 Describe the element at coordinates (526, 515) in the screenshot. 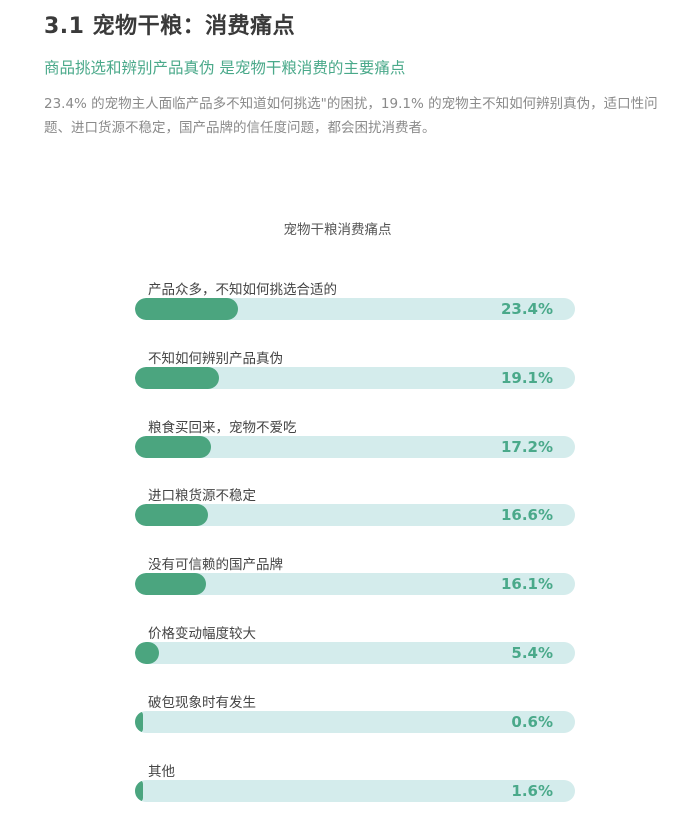

I see `bar-value-label: 16.6%` at that location.